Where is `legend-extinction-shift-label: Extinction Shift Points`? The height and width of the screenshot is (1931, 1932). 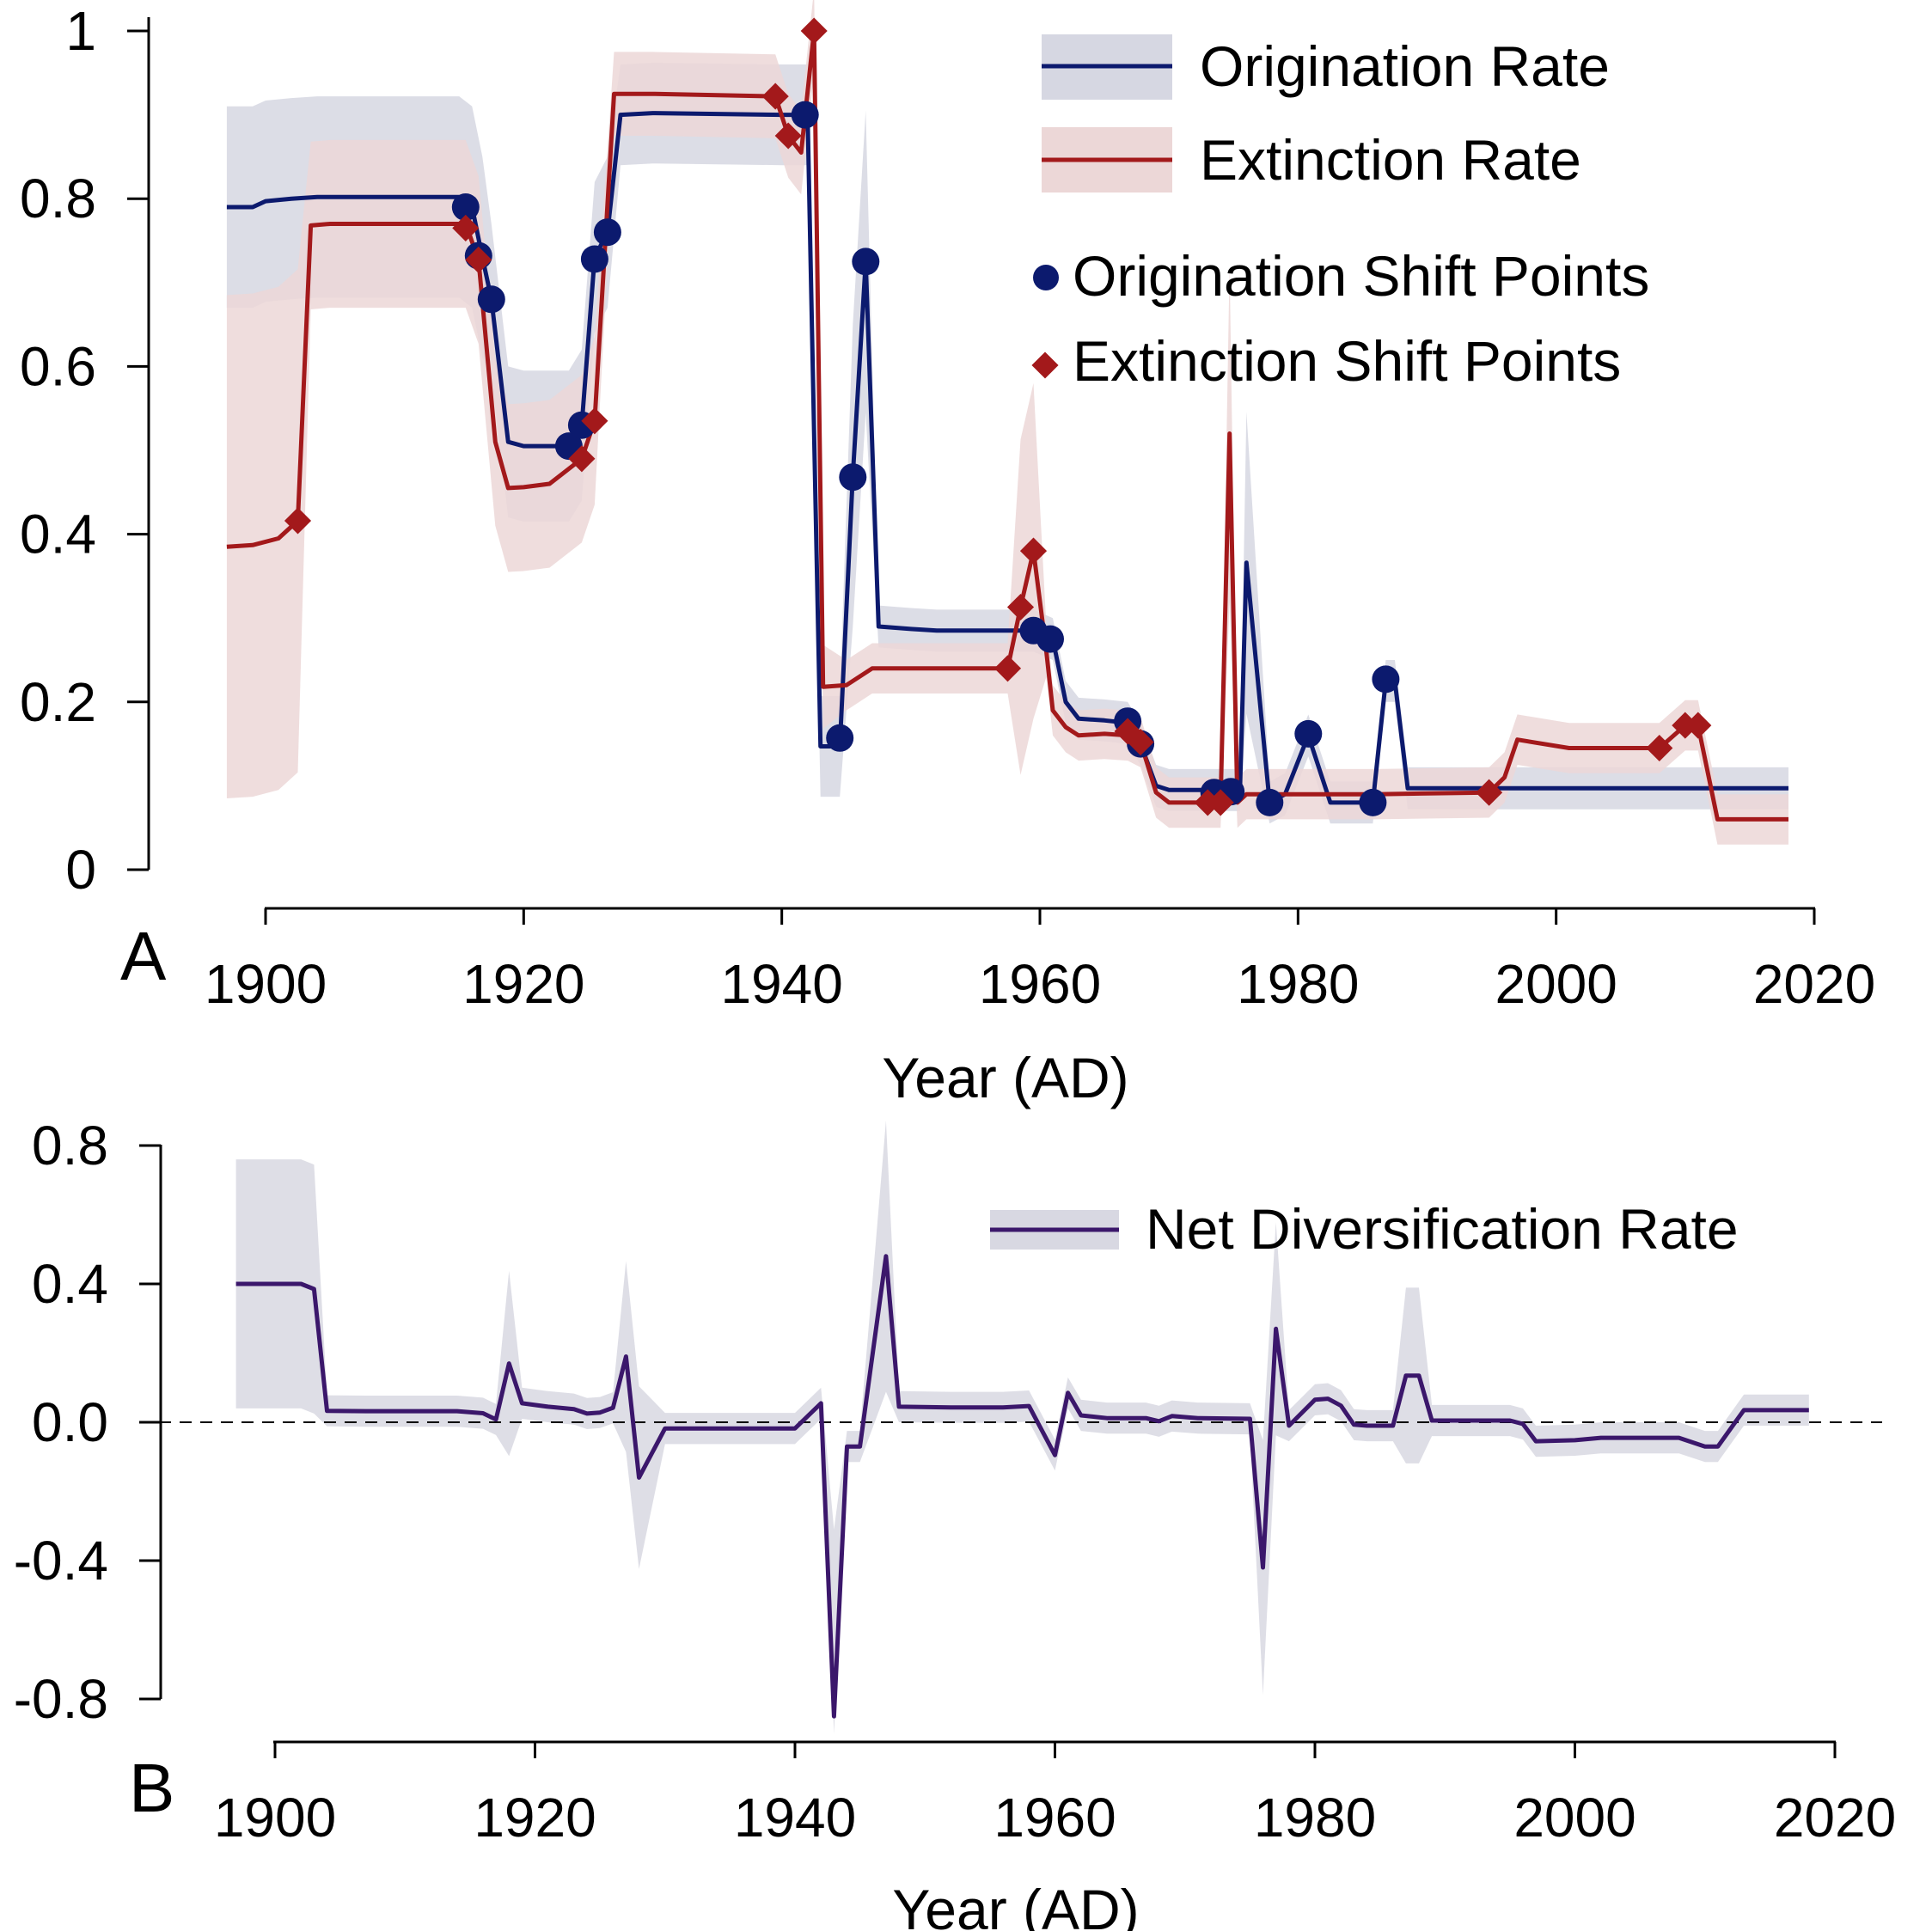 legend-extinction-shift-label: Extinction Shift Points is located at coordinates (1347, 361).